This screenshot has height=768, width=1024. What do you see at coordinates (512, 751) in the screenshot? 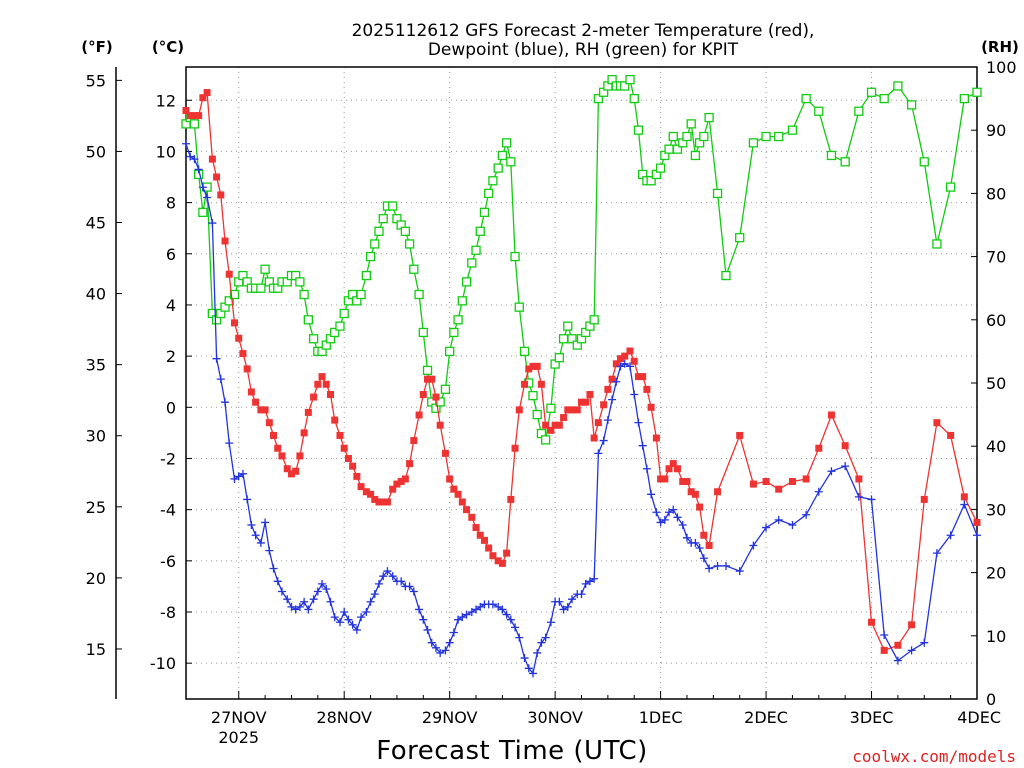
I see `x-axis-title: Forecast Time (UTC)` at bounding box center [512, 751].